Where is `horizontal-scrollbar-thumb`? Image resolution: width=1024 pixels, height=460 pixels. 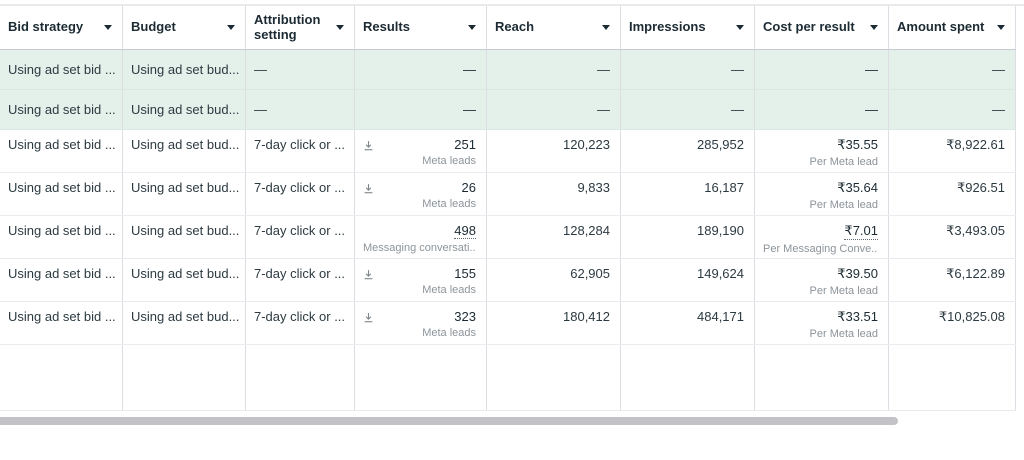 horizontal-scrollbar-thumb is located at coordinates (449, 421).